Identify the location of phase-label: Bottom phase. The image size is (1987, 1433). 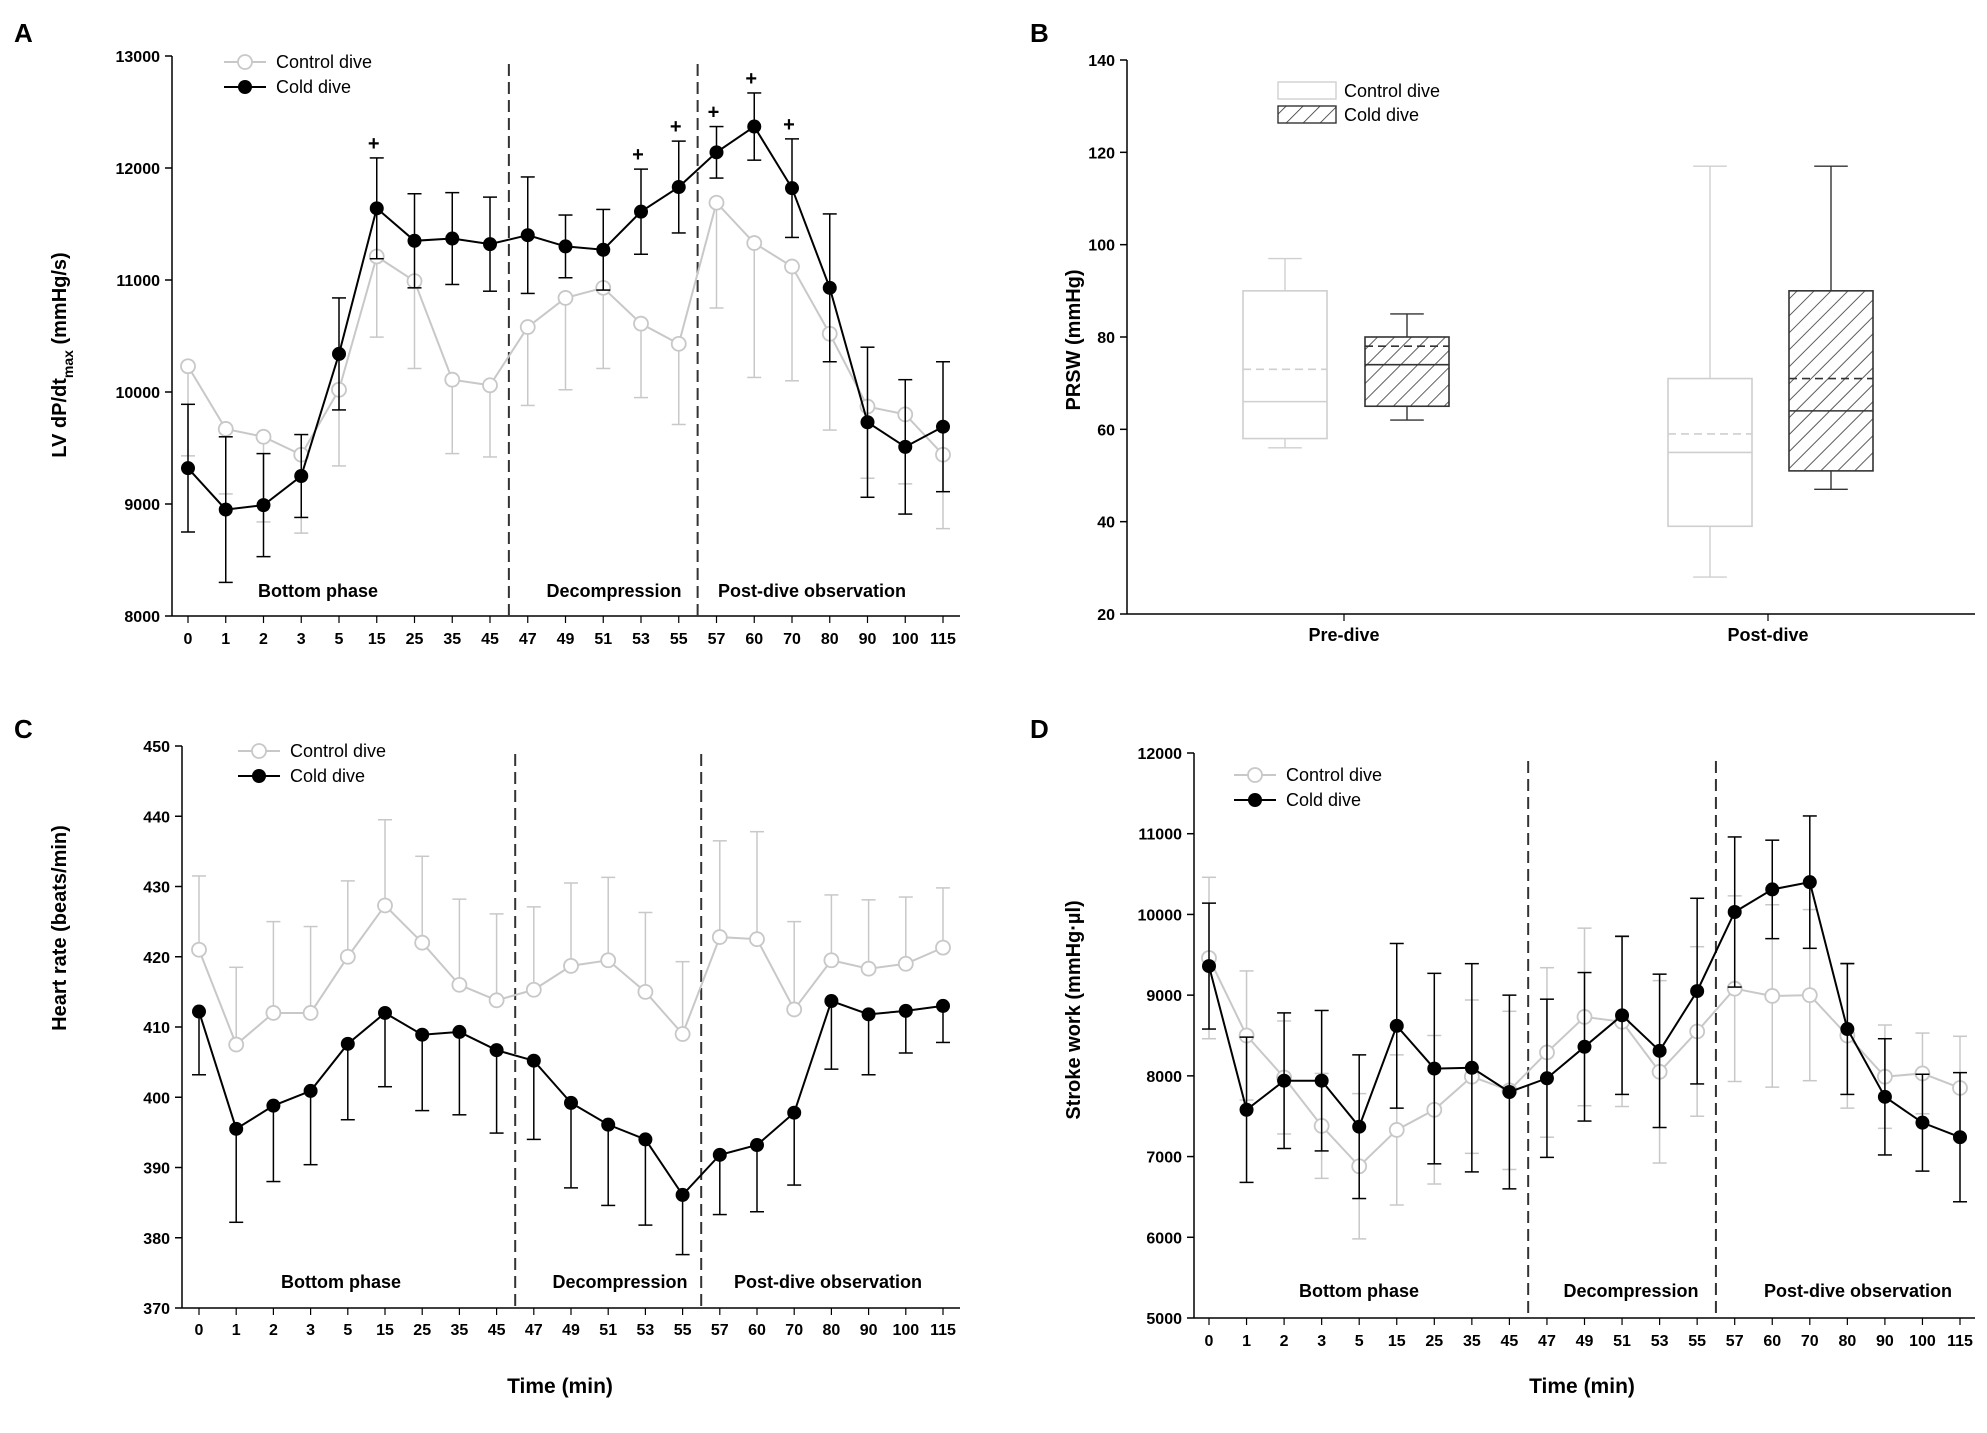
(341, 1282).